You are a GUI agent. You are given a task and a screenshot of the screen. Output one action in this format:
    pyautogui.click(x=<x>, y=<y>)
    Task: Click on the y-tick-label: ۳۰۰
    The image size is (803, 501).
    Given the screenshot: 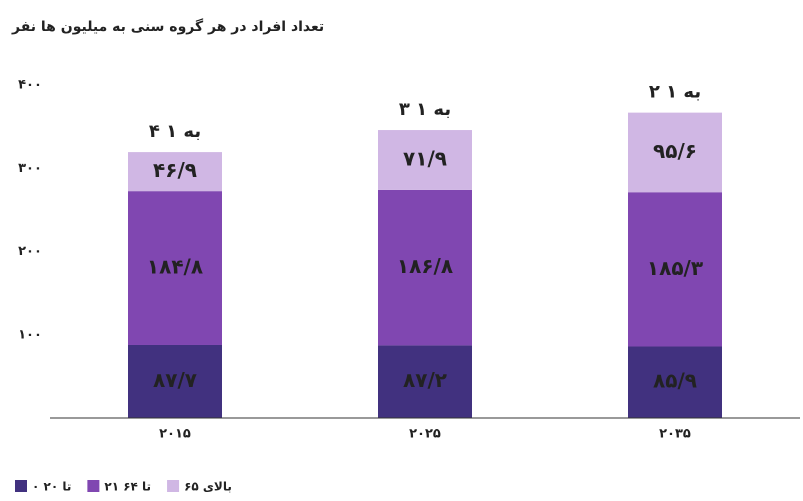 What is the action you would take?
    pyautogui.click(x=30, y=168)
    